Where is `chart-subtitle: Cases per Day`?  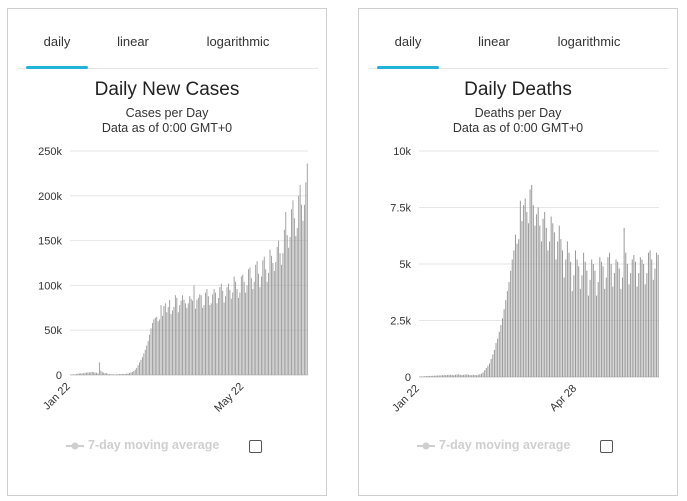
chart-subtitle: Cases per Day is located at coordinates (167, 113).